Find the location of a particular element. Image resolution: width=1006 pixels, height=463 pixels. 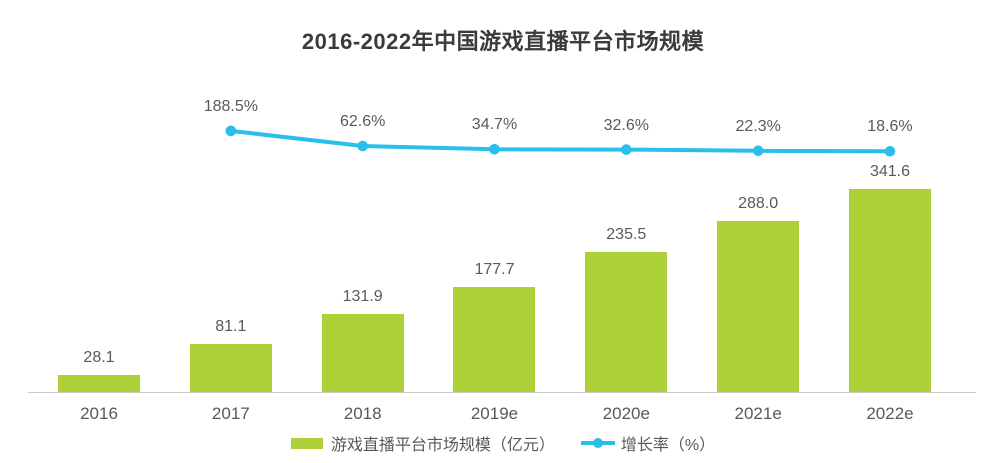

legend-line-label: 增长率（%） is located at coordinates (668, 445).